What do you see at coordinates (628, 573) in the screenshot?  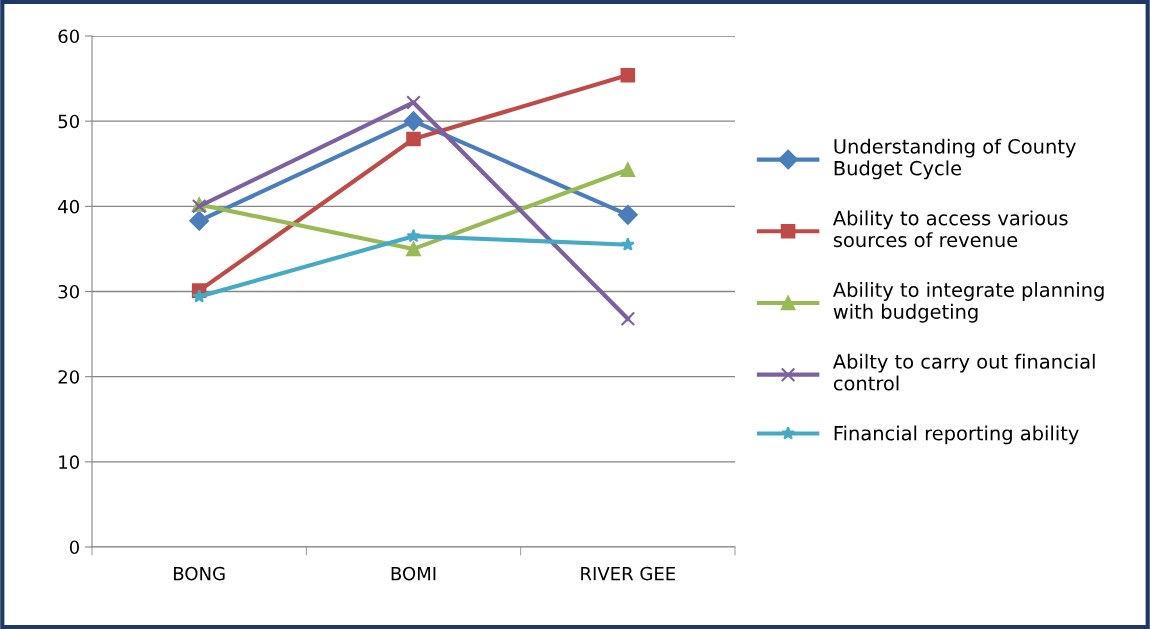 I see `x-tick-label: RIVER GEE` at bounding box center [628, 573].